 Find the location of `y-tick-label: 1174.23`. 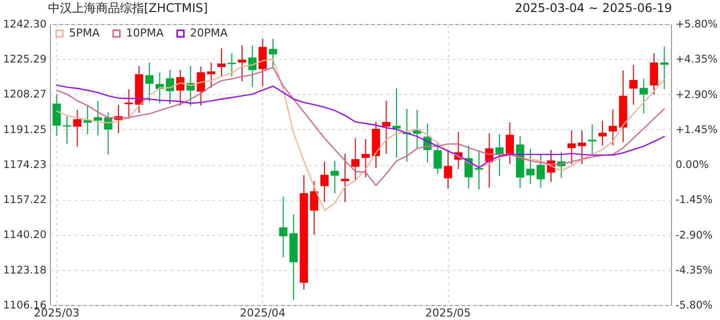

y-tick-label: 1174.23 is located at coordinates (24, 165).